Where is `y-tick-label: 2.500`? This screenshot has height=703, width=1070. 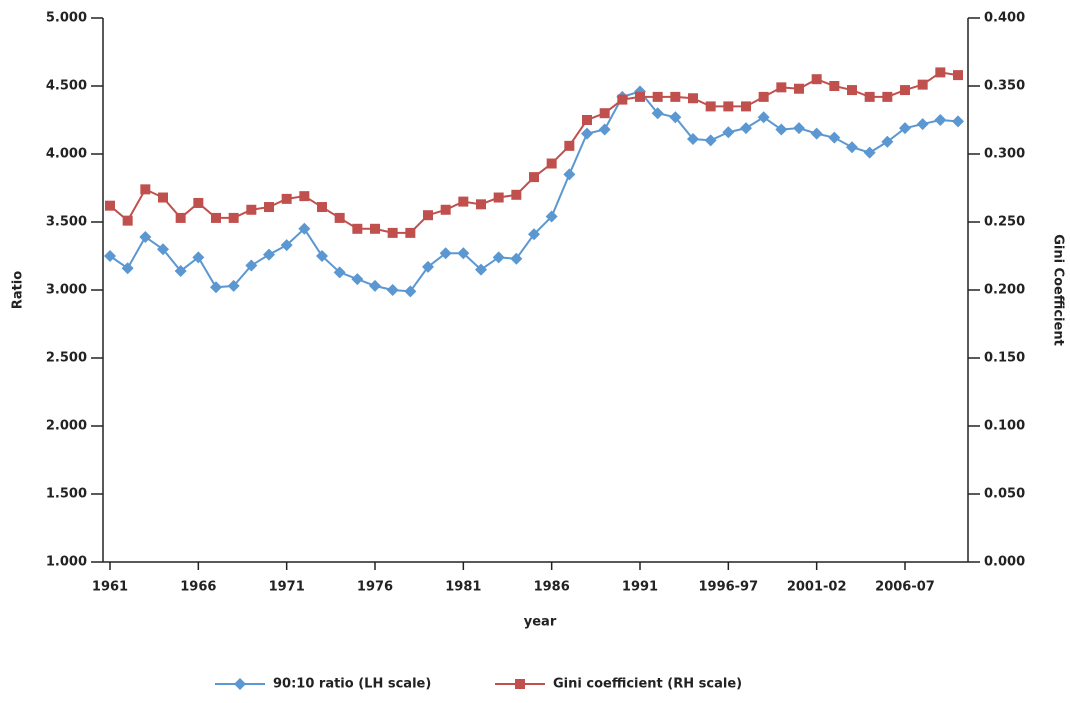 y-tick-label: 2.500 is located at coordinates (66, 358).